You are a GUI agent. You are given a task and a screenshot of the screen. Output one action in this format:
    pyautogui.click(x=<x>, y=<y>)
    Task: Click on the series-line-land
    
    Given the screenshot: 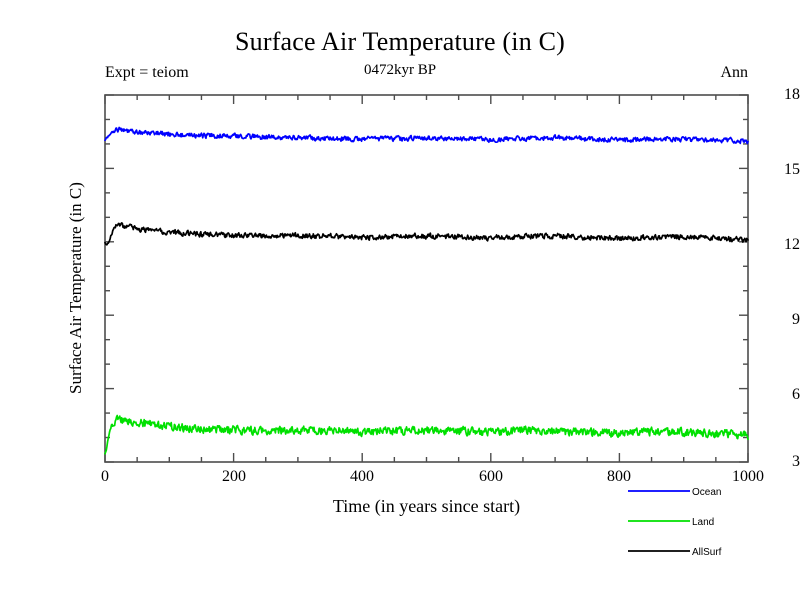 What is the action you would take?
    pyautogui.click(x=426, y=434)
    